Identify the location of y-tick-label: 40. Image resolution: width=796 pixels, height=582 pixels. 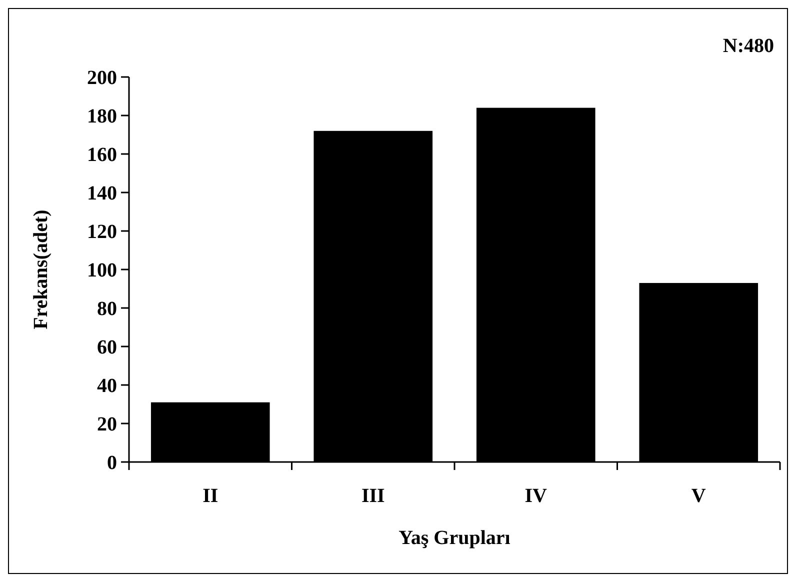
(107, 386).